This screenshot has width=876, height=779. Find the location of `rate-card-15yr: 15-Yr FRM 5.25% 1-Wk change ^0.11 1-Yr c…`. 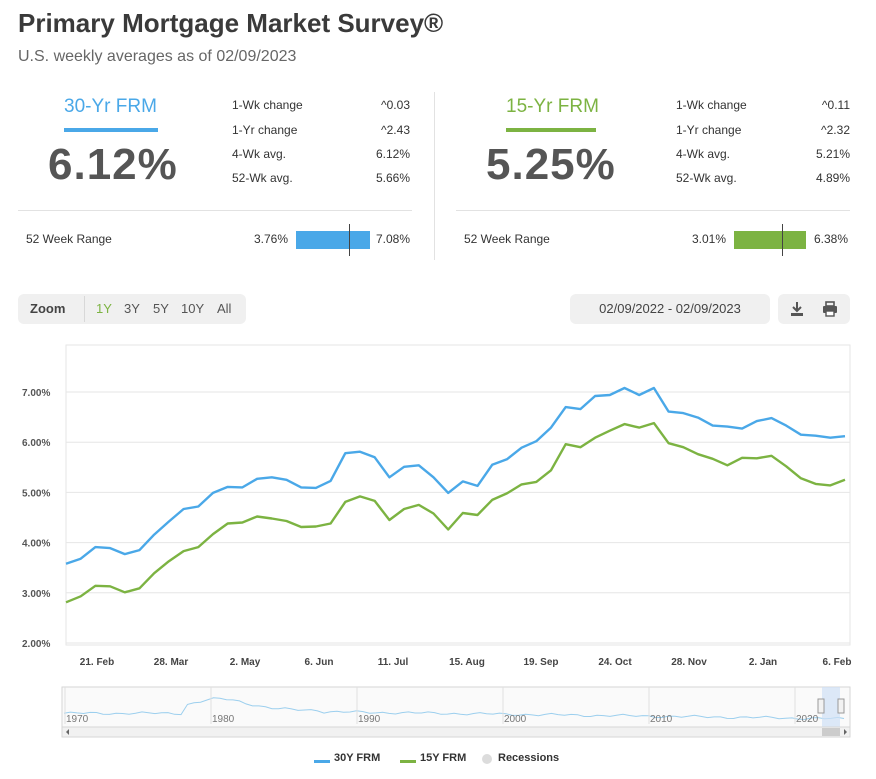

rate-card-15yr: 15-Yr FRM 5.25% 1-Wk change ^0.11 1-Yr c… is located at coordinates (653, 175).